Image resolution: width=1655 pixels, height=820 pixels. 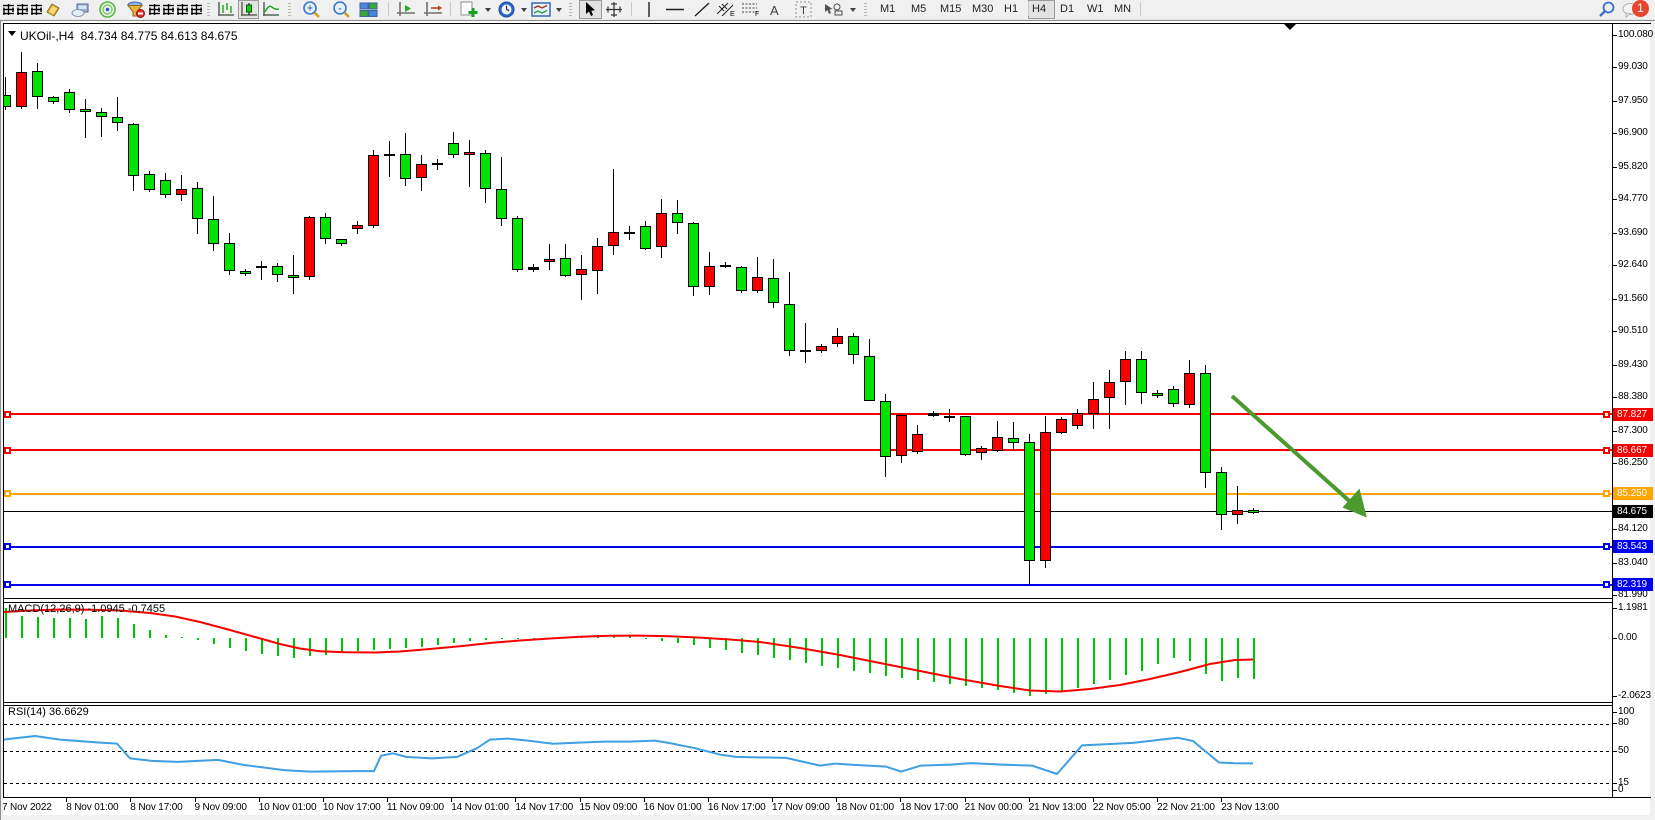 I want to click on svg-text: T, so click(x=803, y=11).